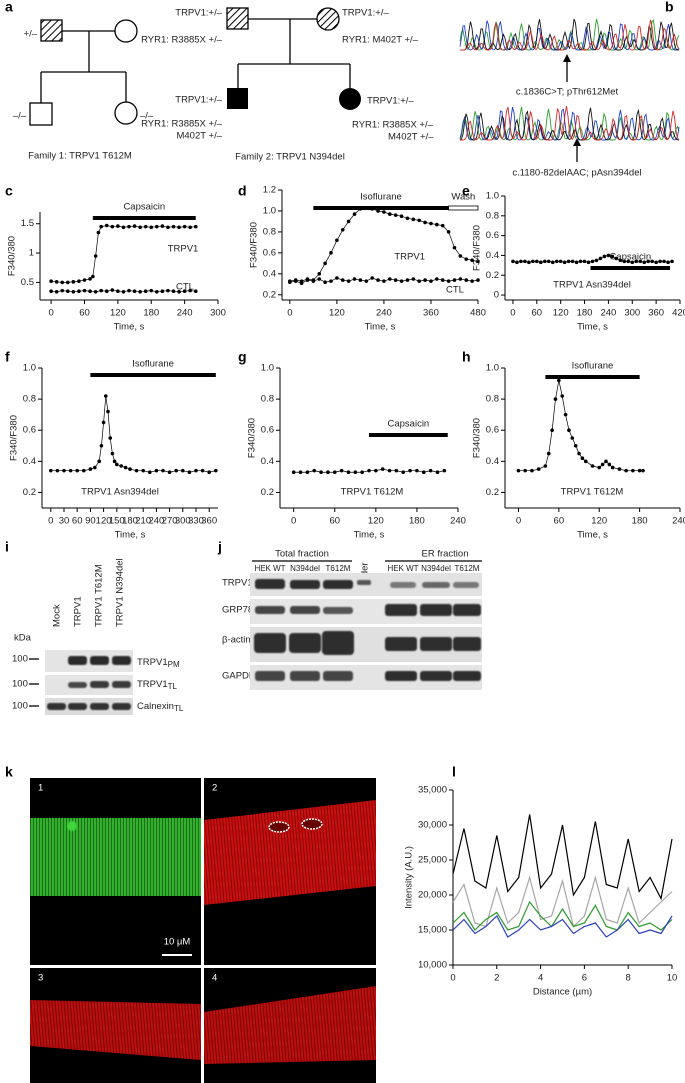 This screenshot has width=685, height=1083. What do you see at coordinates (185, 287) in the screenshot?
I see `annotation: CTL` at bounding box center [185, 287].